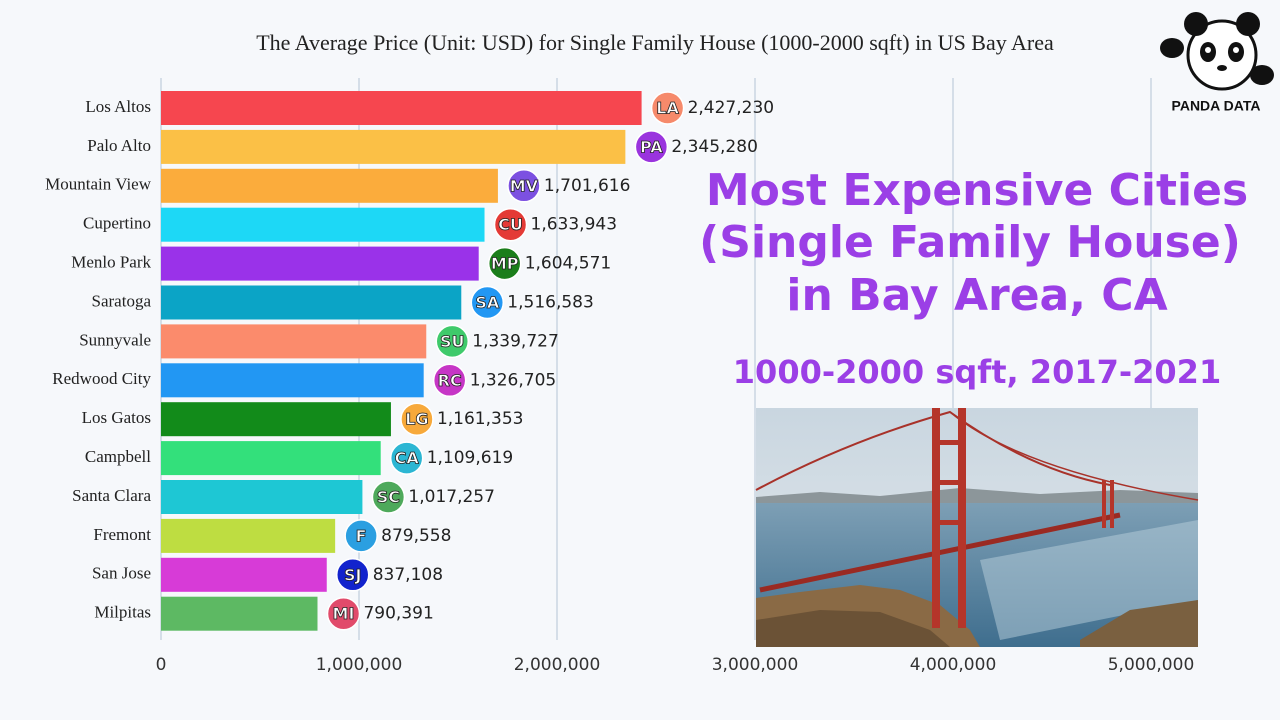 This screenshot has height=720, width=1280. I want to click on badge-label: PA, so click(651, 146).